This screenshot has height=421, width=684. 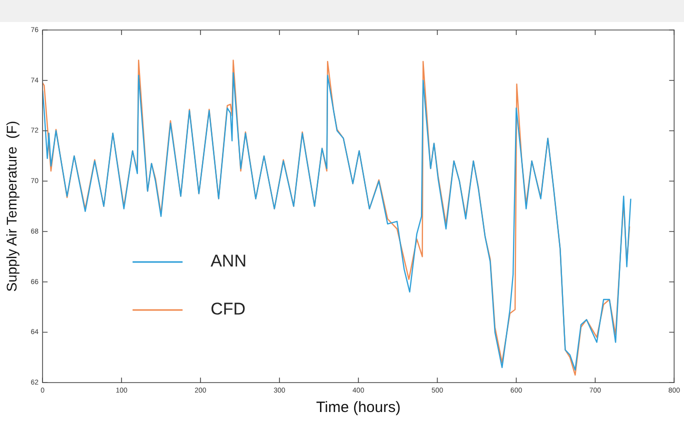 I want to click on y-axis-title: Supply Air Temperature (F), so click(x=11, y=206).